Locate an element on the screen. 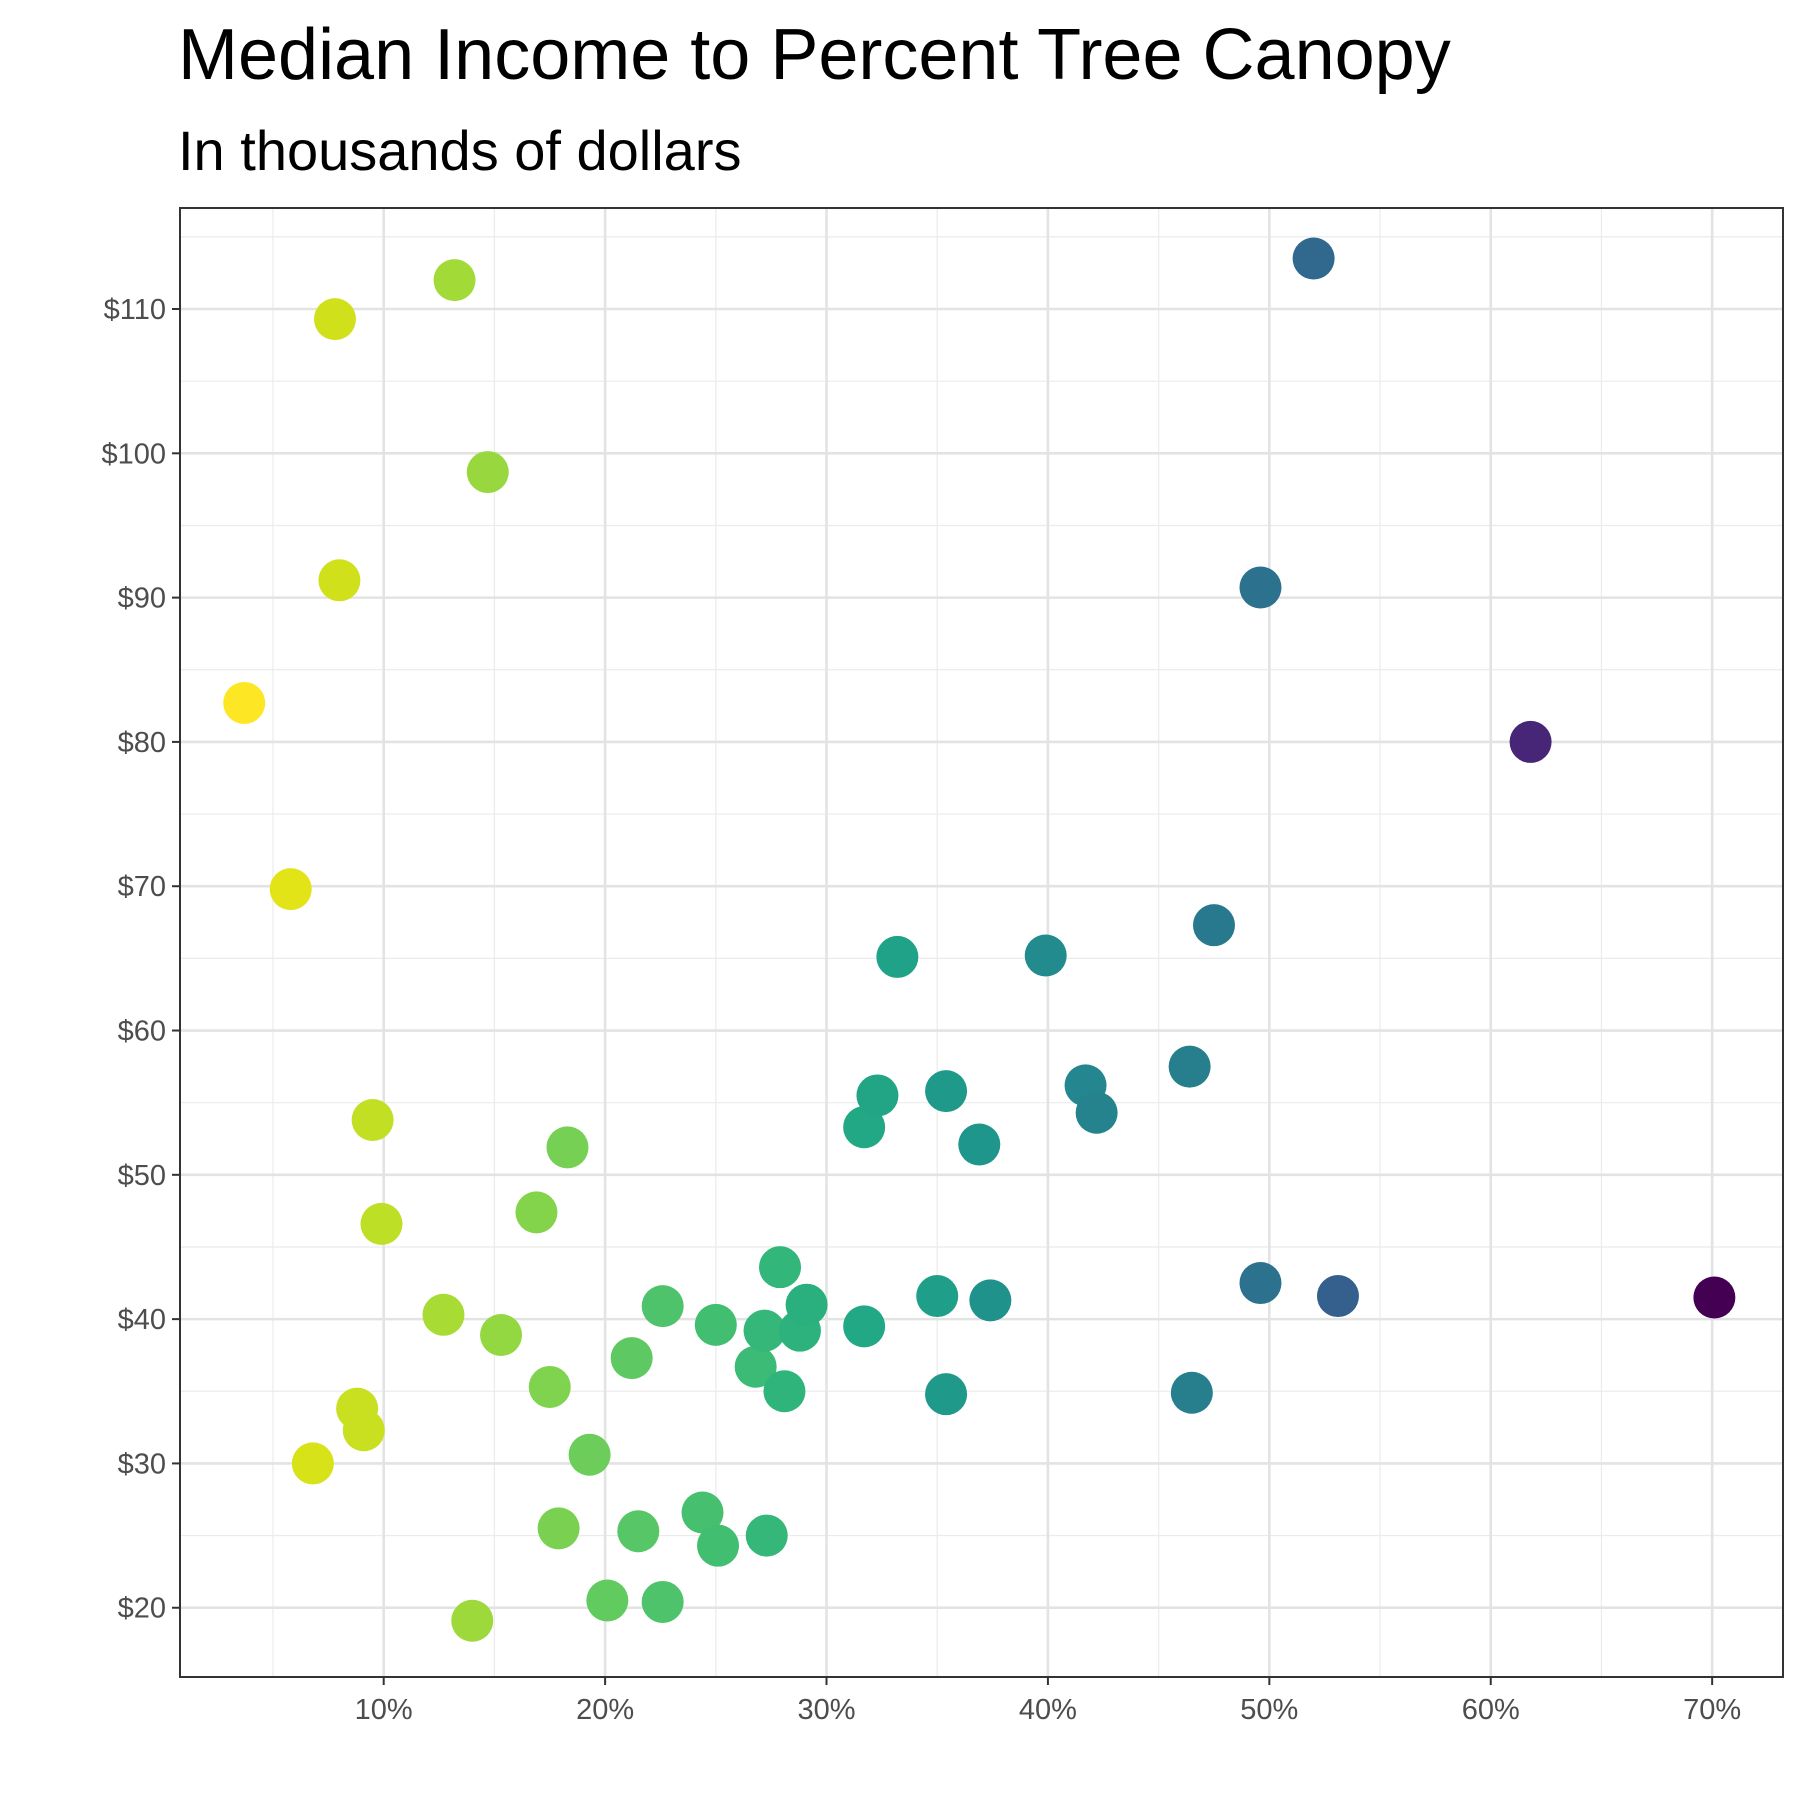 This screenshot has width=1800, height=1800. x-tick-label: 70% is located at coordinates (1712, 1710).